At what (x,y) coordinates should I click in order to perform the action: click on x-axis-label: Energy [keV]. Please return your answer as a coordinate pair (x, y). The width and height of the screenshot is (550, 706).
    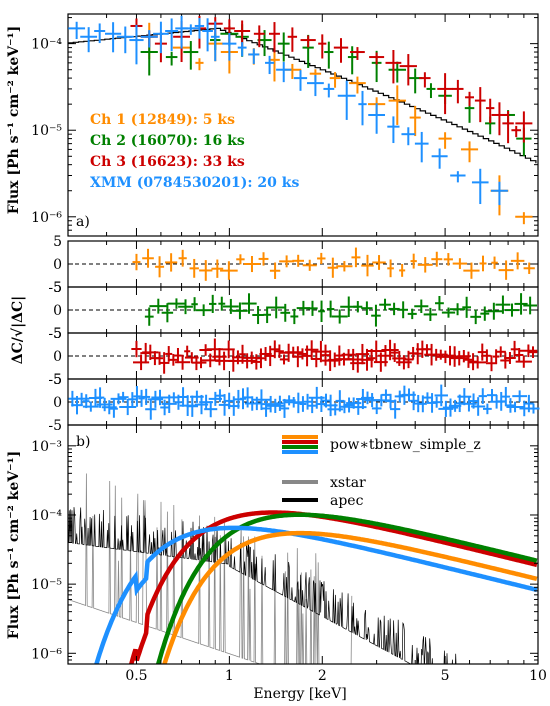
    Looking at the image, I should click on (299, 694).